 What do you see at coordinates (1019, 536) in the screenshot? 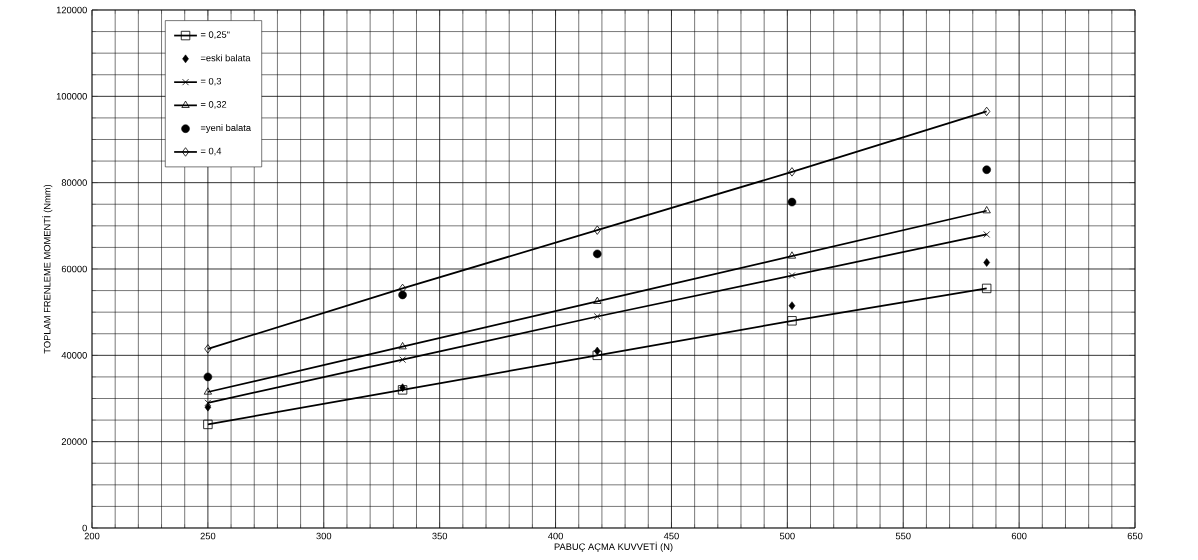
I see `x-tick-label: 600` at bounding box center [1019, 536].